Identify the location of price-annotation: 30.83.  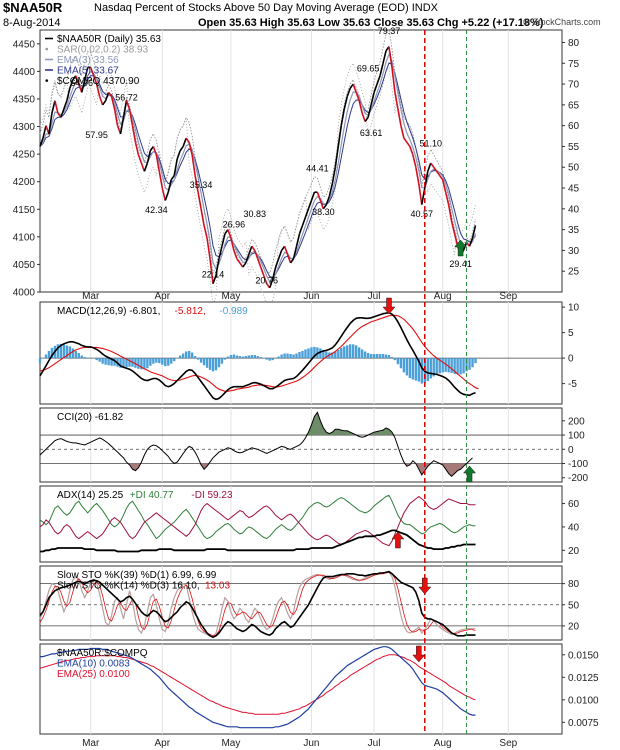
(255, 214).